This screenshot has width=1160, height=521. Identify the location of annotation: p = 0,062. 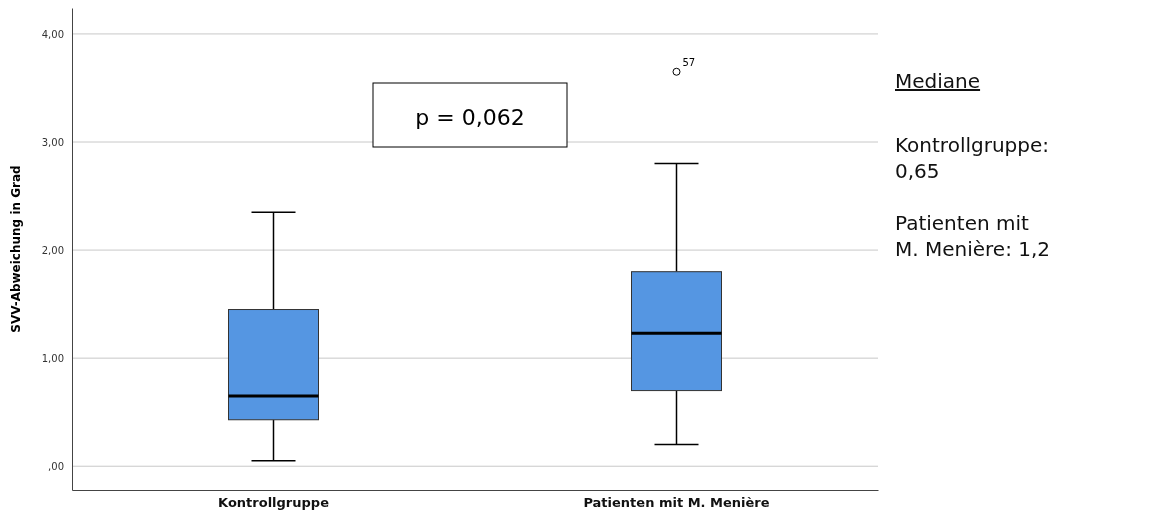
(470, 117).